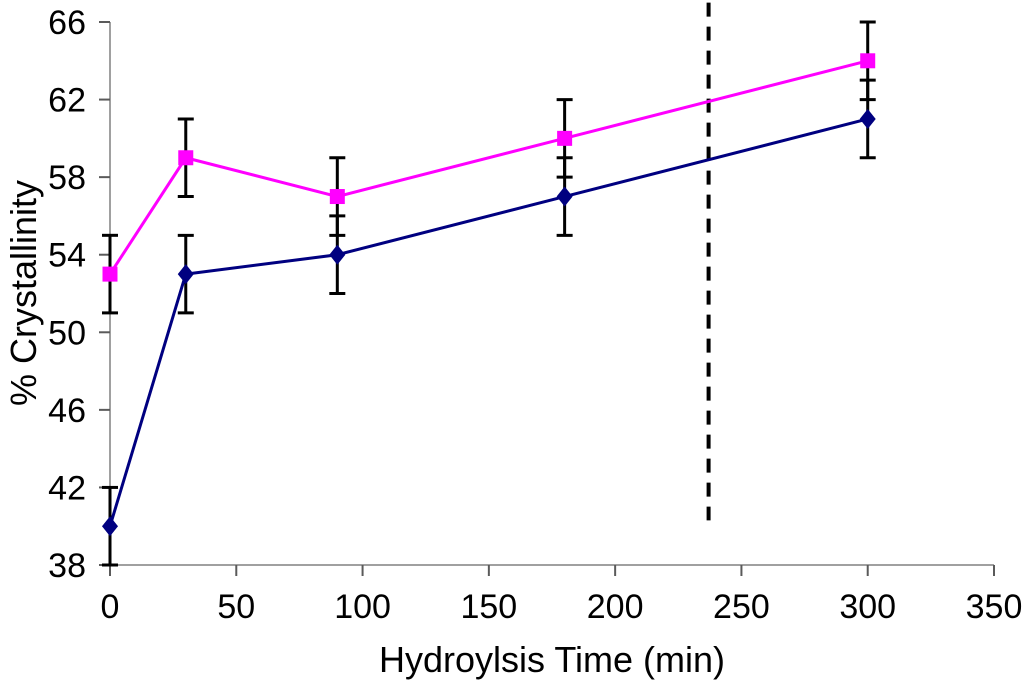 Image resolution: width=1024 pixels, height=684 pixels. What do you see at coordinates (67, 23) in the screenshot?
I see `y-tick-label: 66` at bounding box center [67, 23].